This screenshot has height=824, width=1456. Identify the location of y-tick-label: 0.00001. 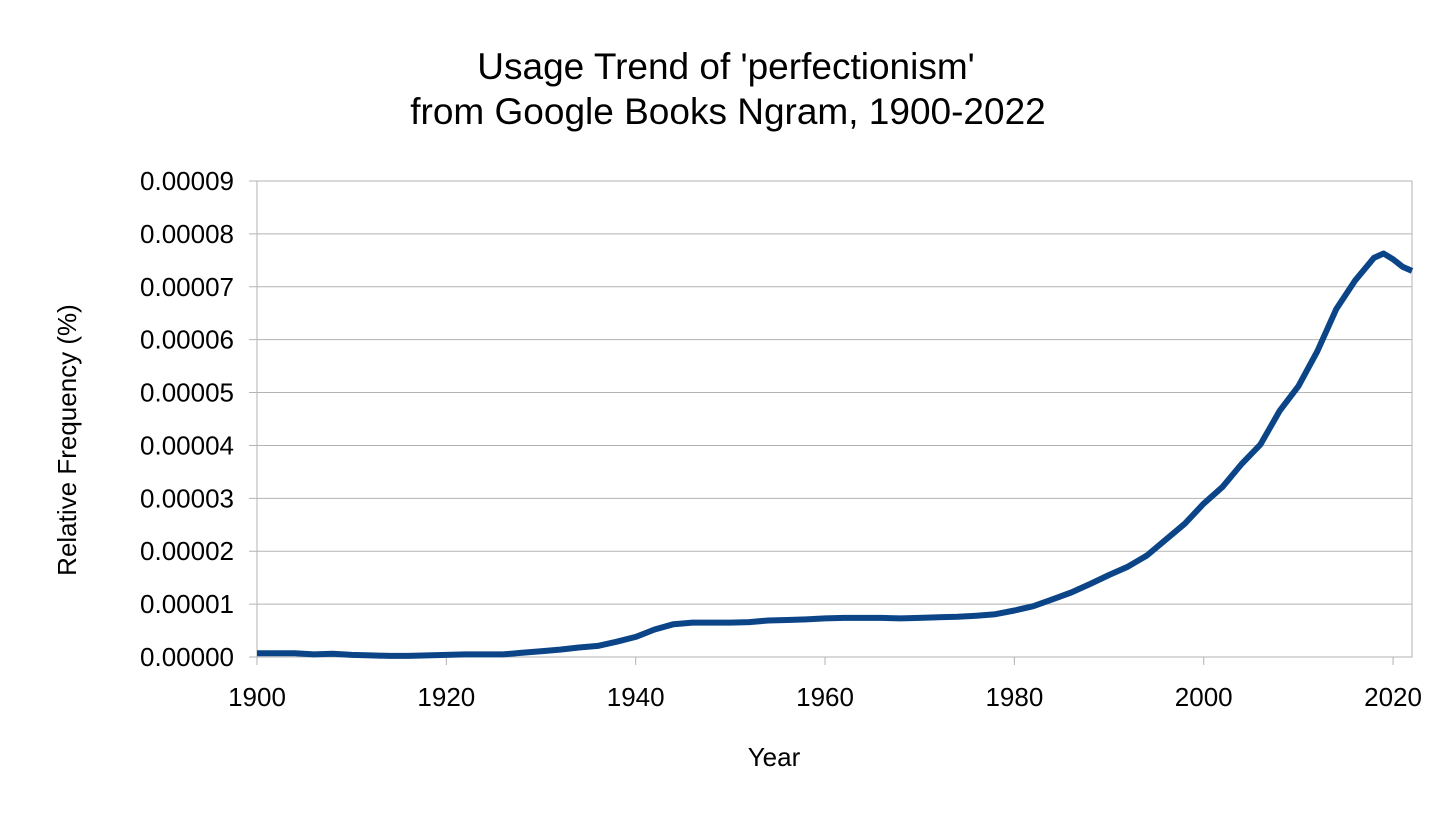
(187, 604).